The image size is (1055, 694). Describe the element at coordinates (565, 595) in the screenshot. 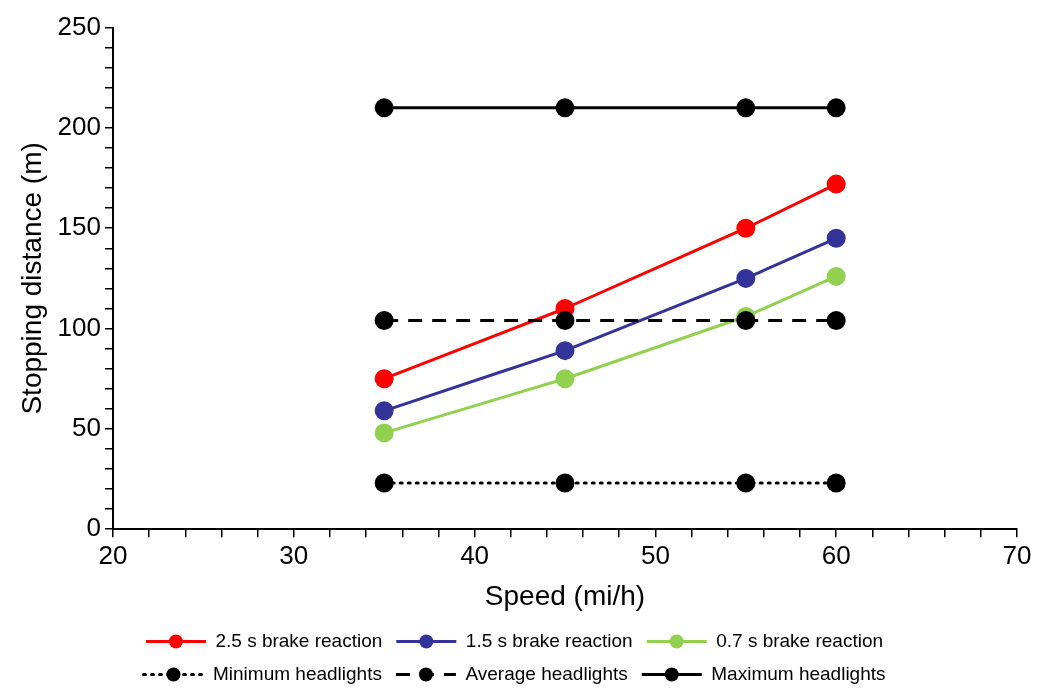

I see `x-axis-title: Speed (mi/h)` at that location.